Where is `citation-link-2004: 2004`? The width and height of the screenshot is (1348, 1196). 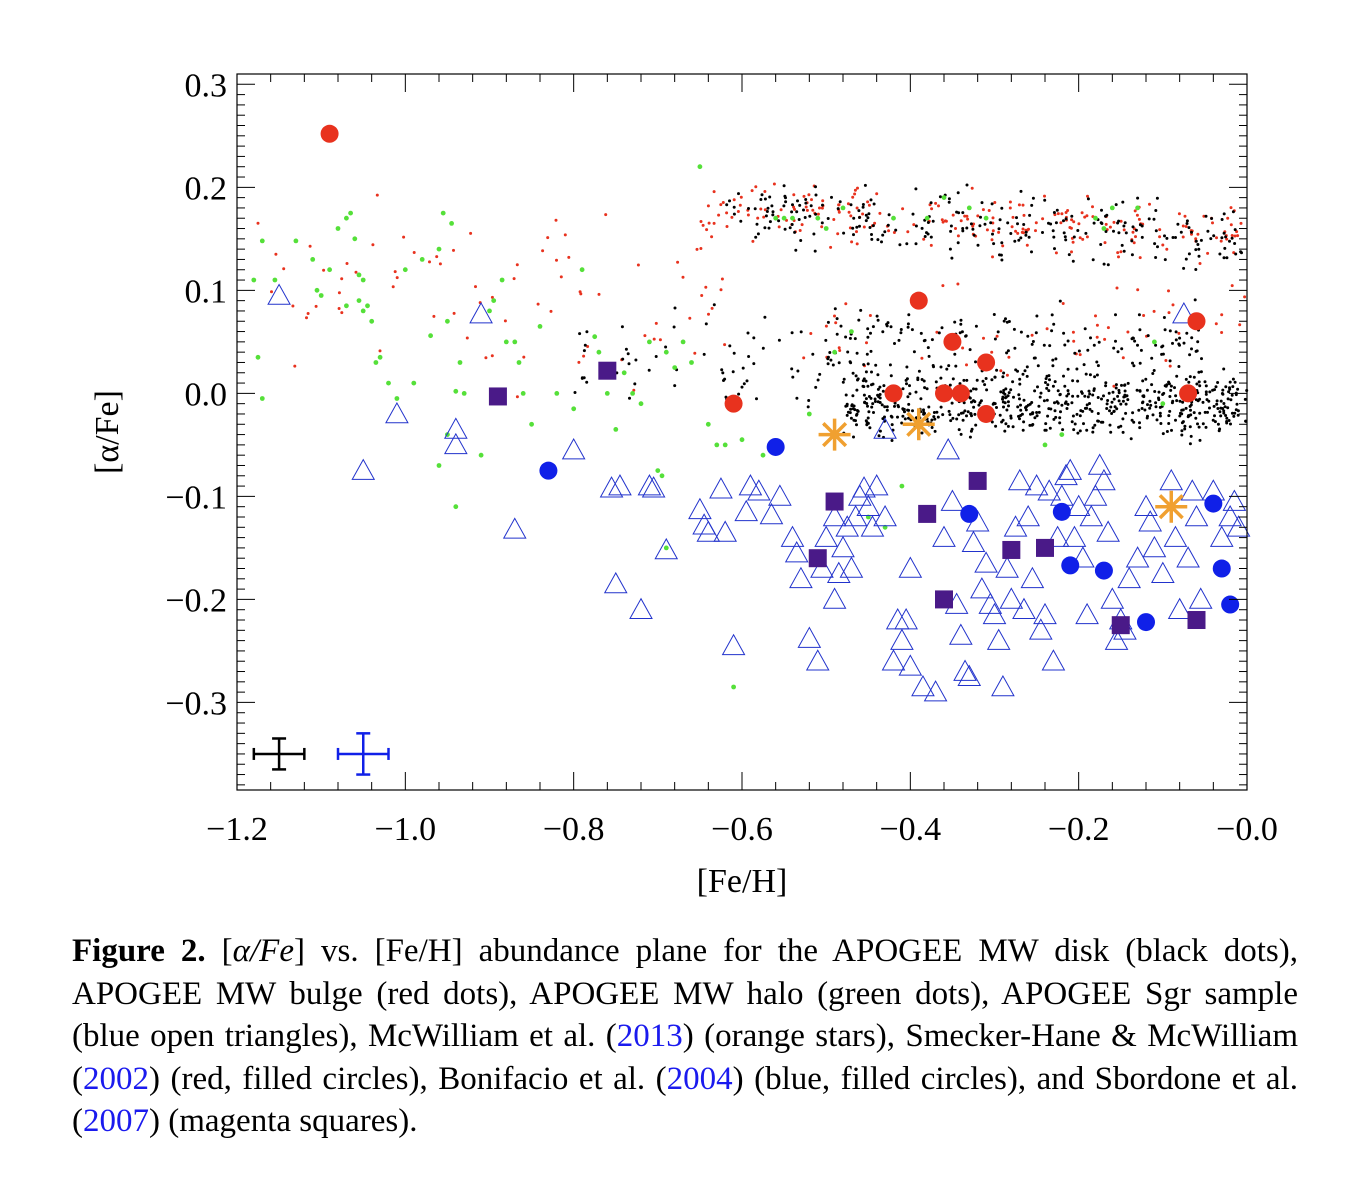
citation-link-2004: 2004 is located at coordinates (699, 1078).